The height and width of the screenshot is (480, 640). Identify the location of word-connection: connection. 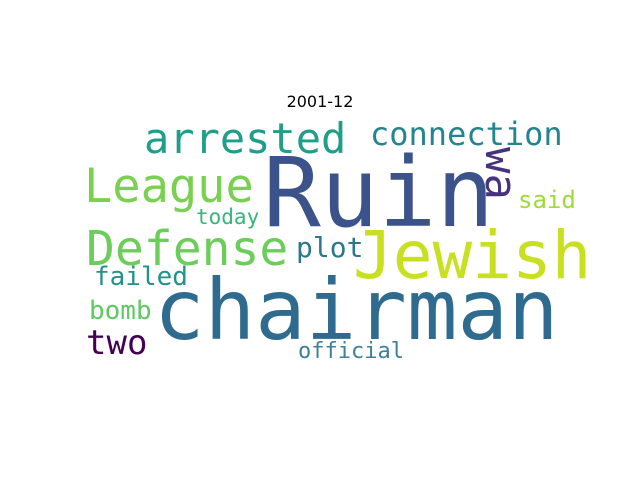
(466, 134).